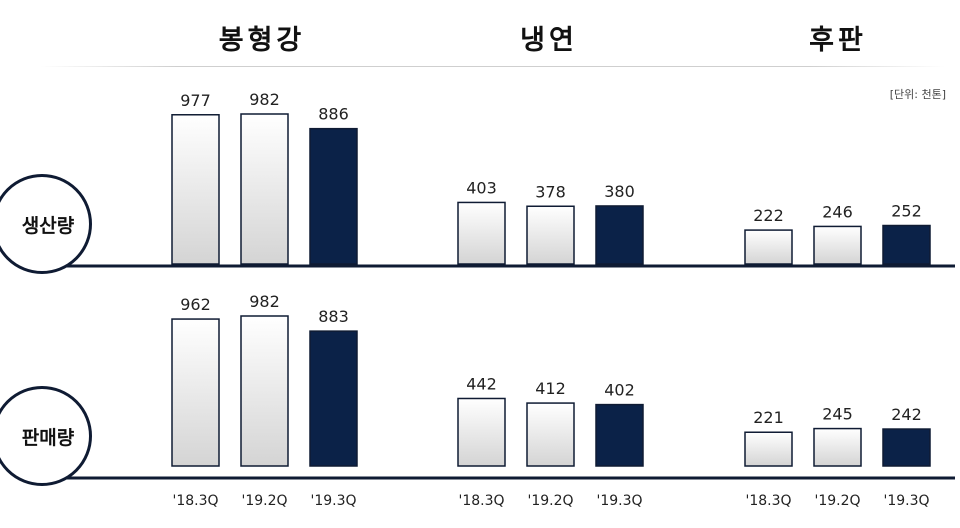 The width and height of the screenshot is (960, 528). Describe the element at coordinates (492, 66) in the screenshot. I see `header-divider` at that location.